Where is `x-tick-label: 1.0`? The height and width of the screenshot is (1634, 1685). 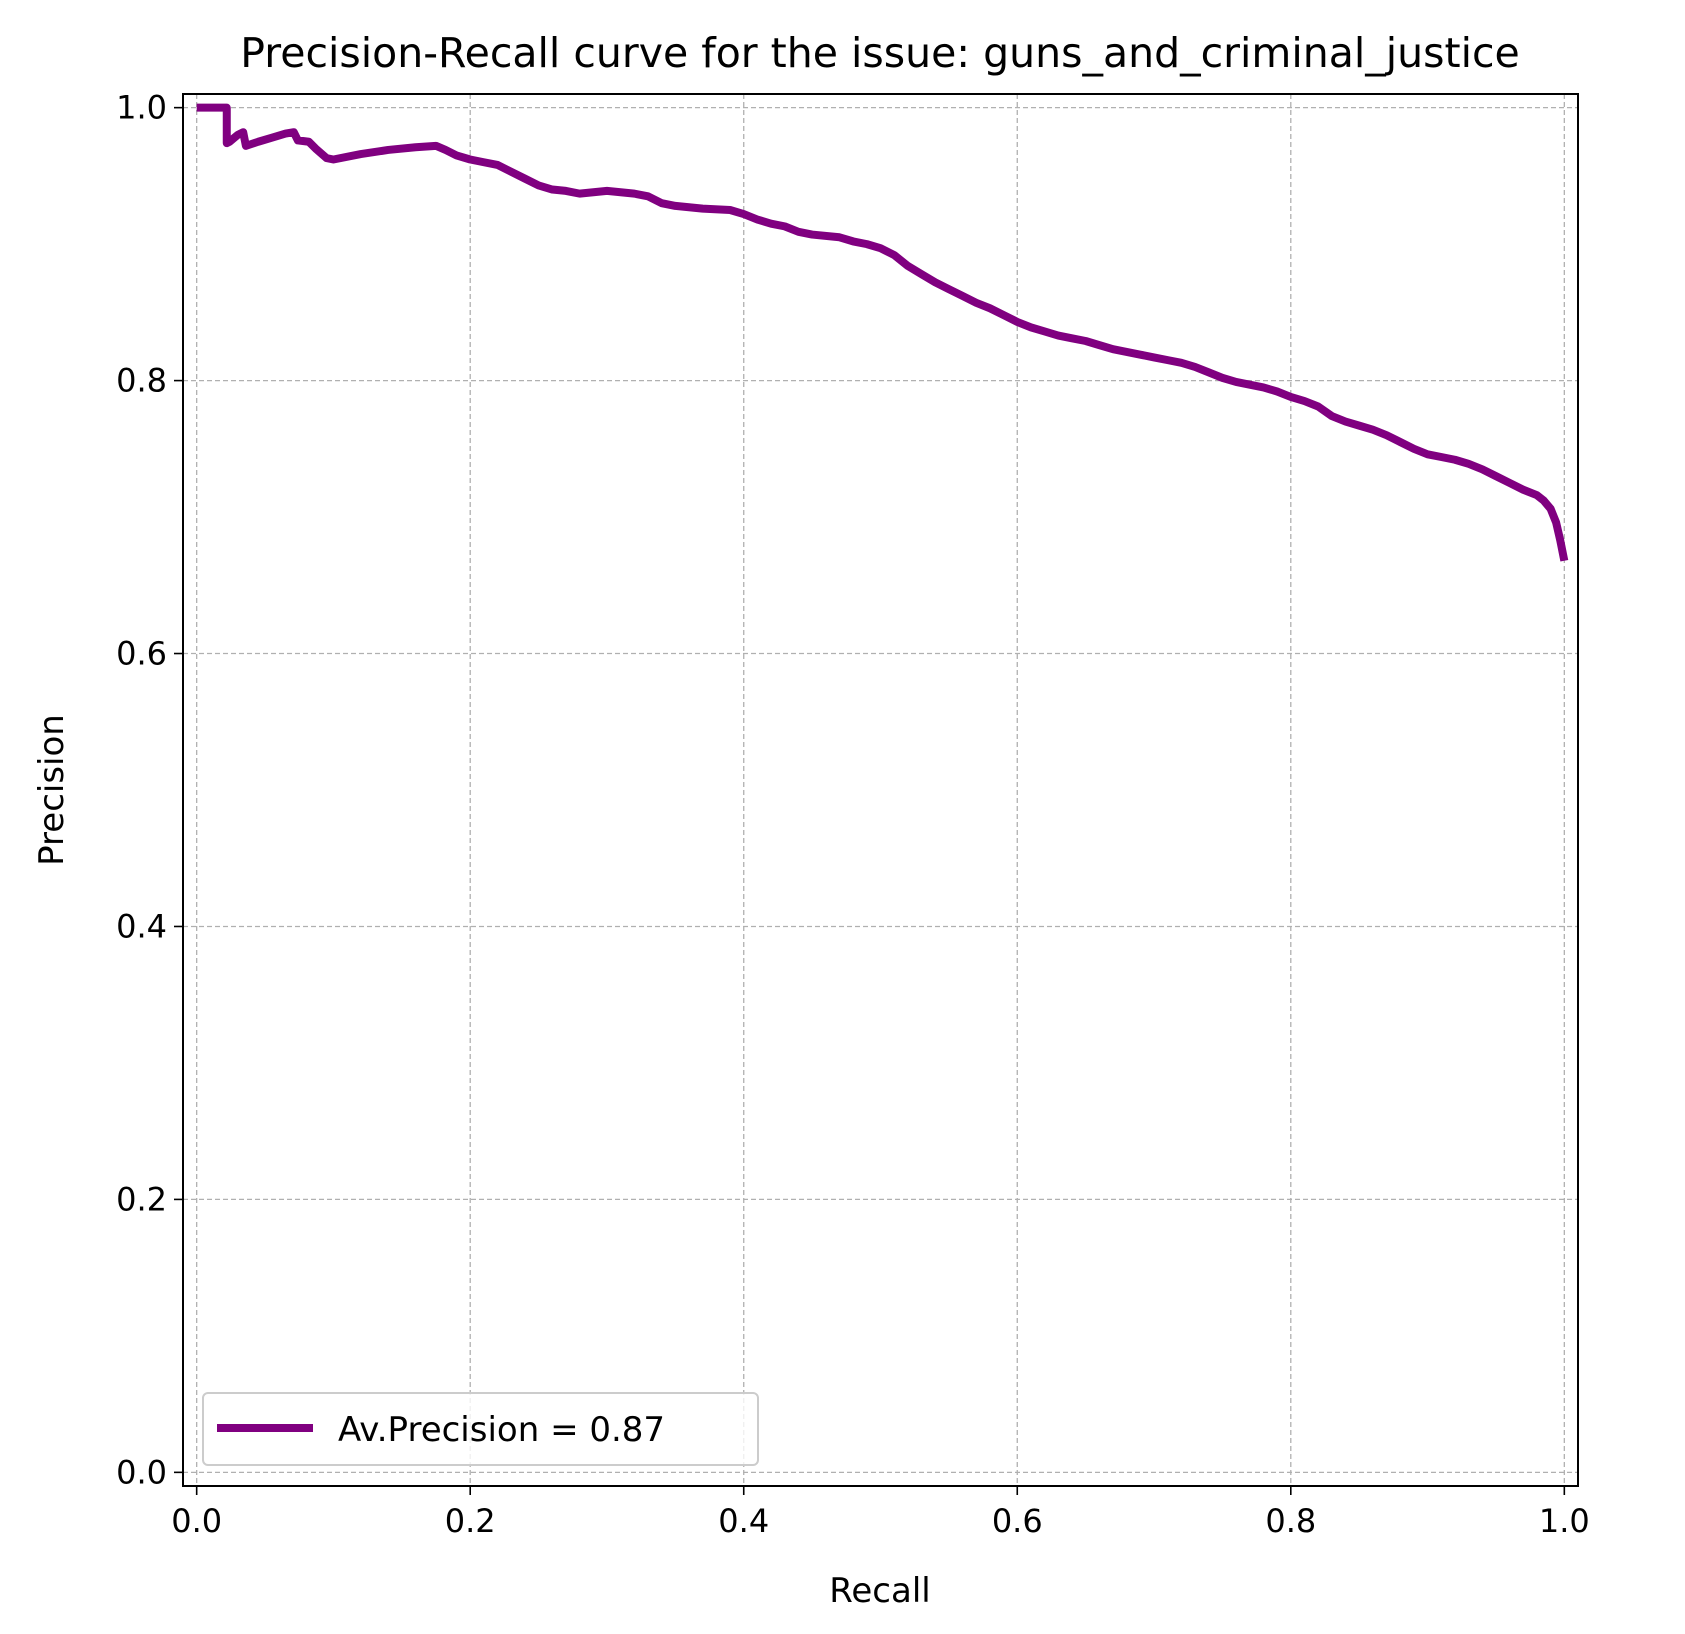 x-tick-label: 1.0 is located at coordinates (1564, 1521).